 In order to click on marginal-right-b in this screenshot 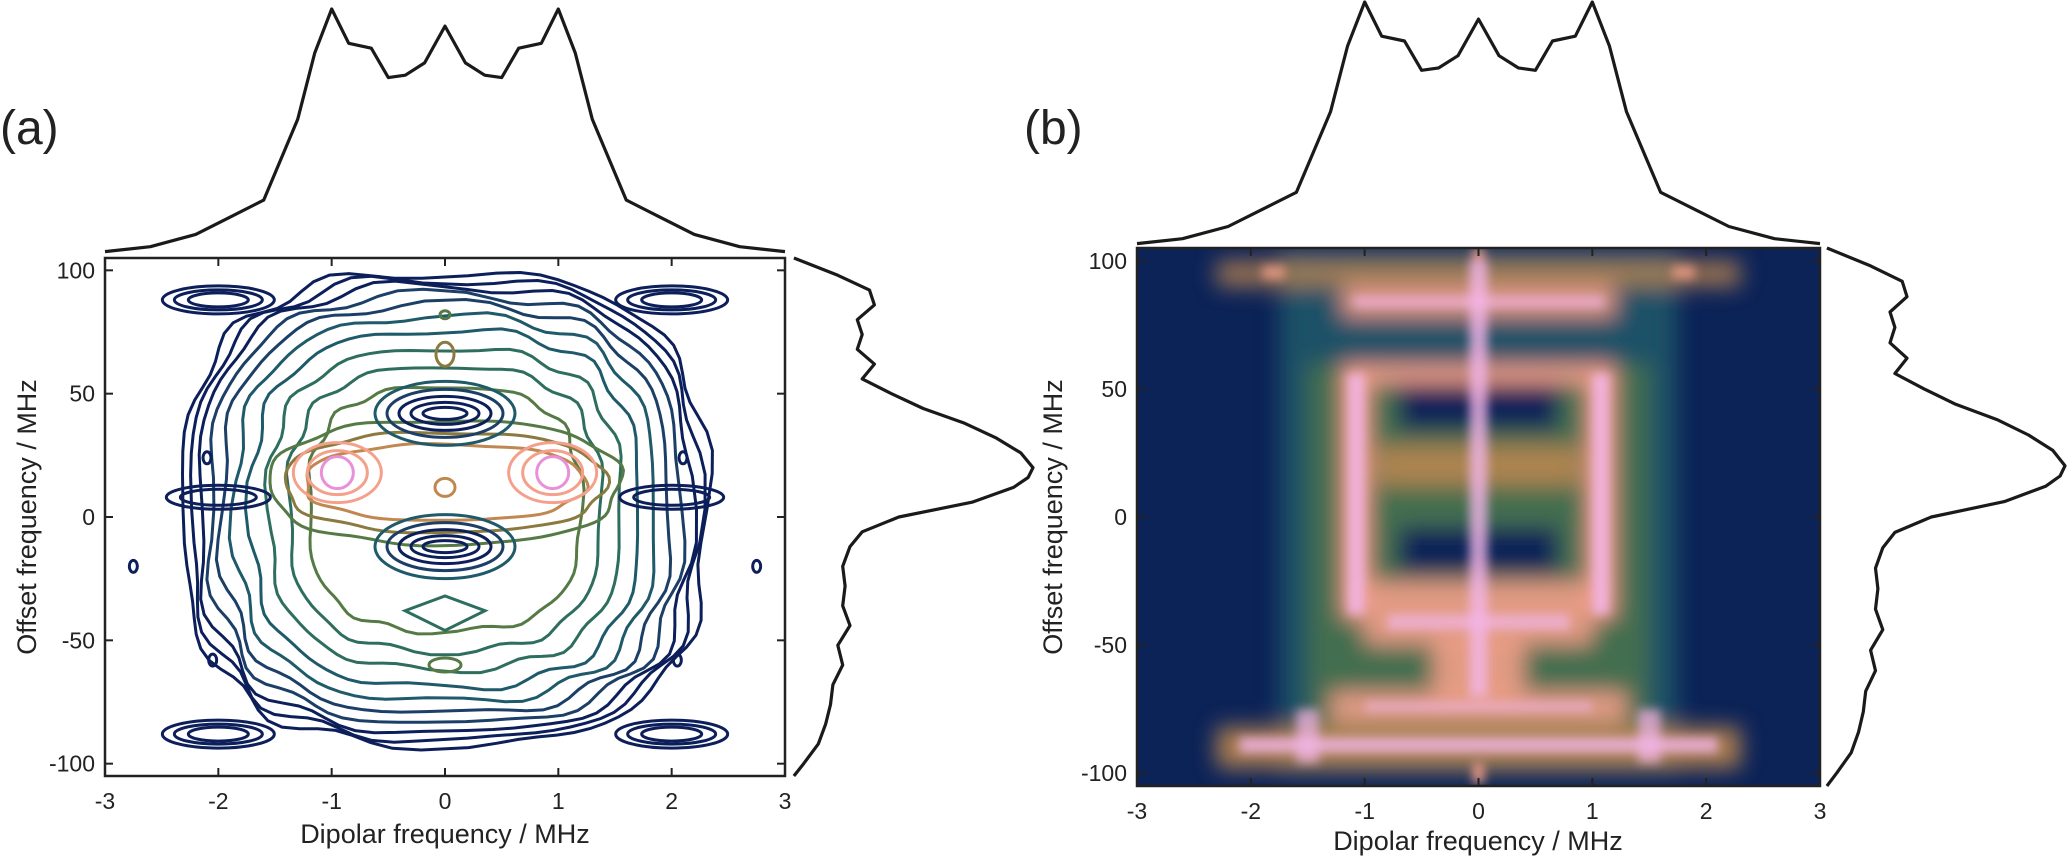, I will do `click(1946, 516)`.